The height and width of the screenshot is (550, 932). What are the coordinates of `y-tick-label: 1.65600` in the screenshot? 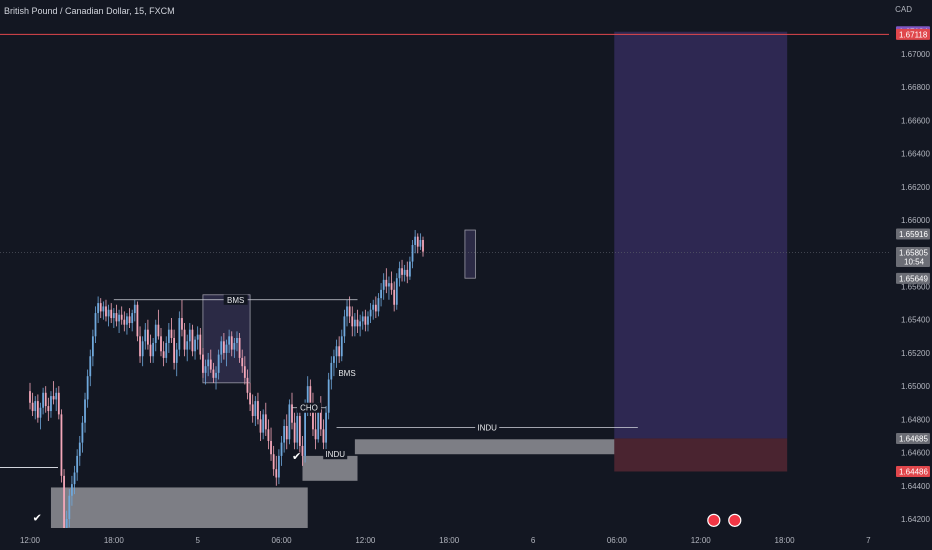 It's located at (915, 287).